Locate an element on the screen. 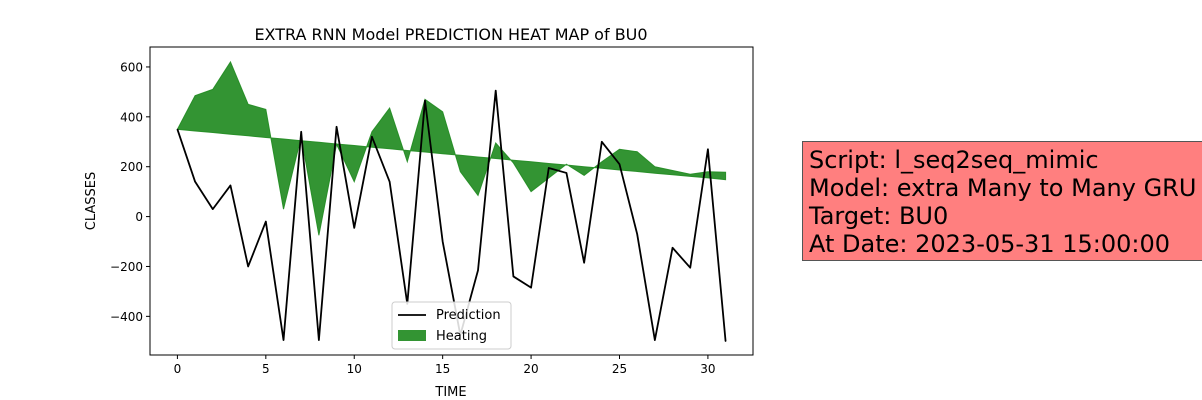  y-axis: −400 −200 0 200 400 600 is located at coordinates (130, 192).